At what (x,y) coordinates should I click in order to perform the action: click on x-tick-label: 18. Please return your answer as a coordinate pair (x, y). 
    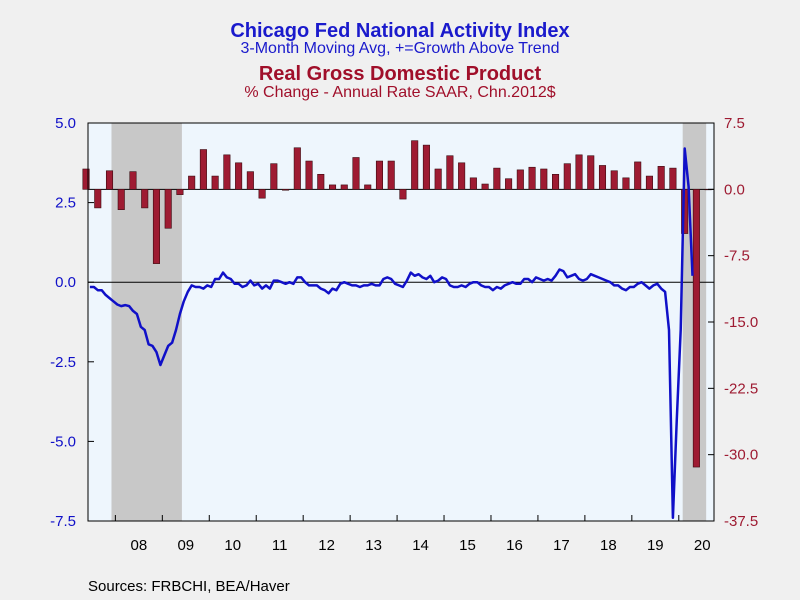
    Looking at the image, I should click on (608, 545).